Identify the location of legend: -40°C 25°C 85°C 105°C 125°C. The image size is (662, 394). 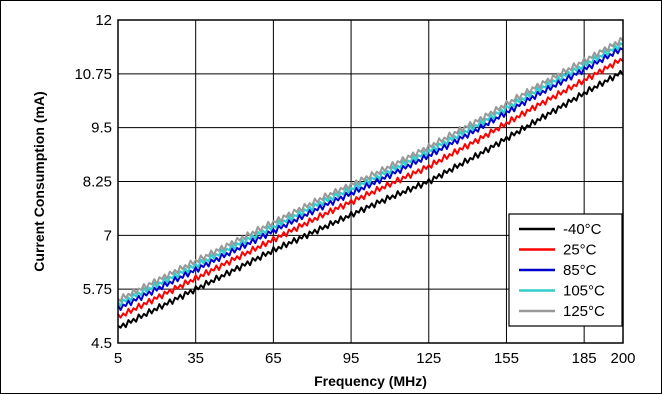
(565, 270).